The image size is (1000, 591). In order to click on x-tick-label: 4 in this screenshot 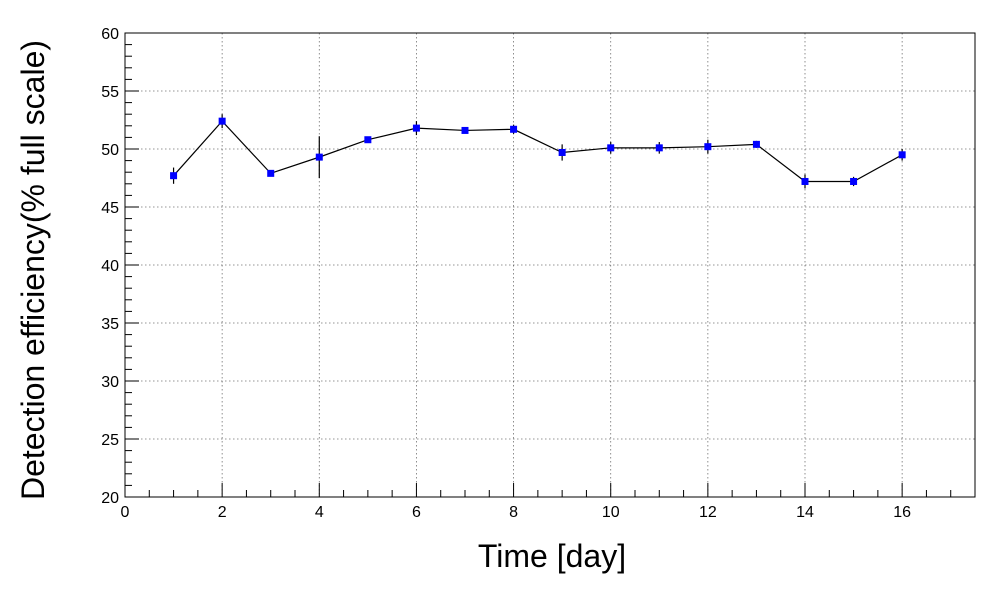, I will do `click(319, 512)`.